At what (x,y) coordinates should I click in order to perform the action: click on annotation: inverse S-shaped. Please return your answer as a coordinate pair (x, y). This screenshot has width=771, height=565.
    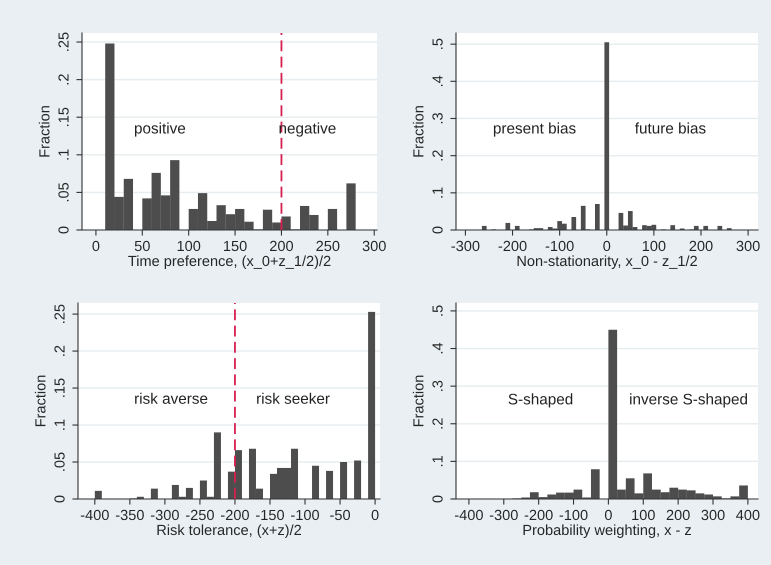
    Looking at the image, I should click on (689, 400).